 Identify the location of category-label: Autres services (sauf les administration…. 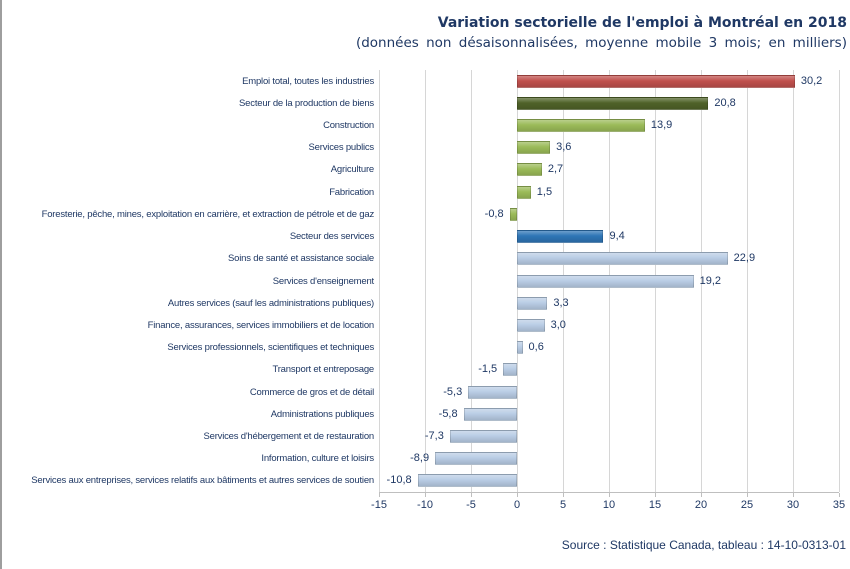
(270, 303).